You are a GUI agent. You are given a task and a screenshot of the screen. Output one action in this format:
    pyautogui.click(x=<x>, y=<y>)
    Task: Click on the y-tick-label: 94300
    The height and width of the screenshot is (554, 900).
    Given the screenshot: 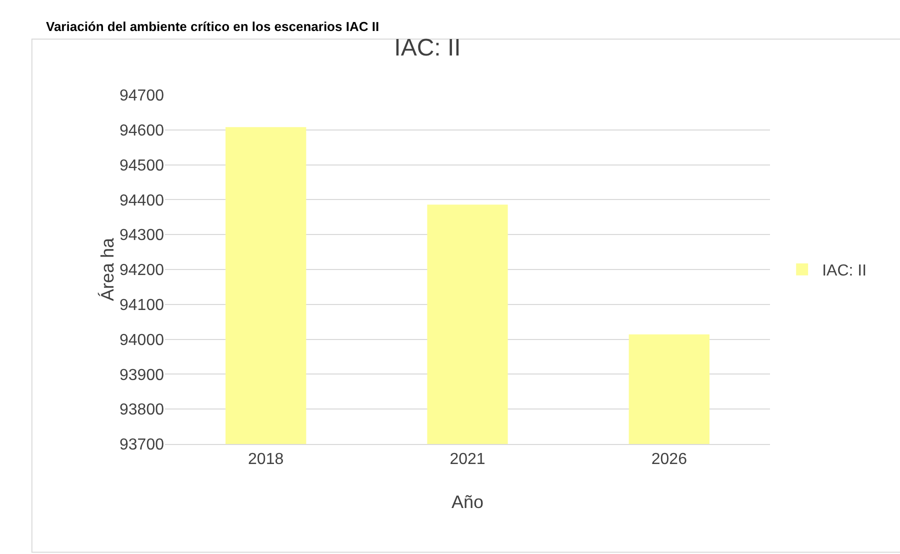 What is the action you would take?
    pyautogui.click(x=142, y=235)
    